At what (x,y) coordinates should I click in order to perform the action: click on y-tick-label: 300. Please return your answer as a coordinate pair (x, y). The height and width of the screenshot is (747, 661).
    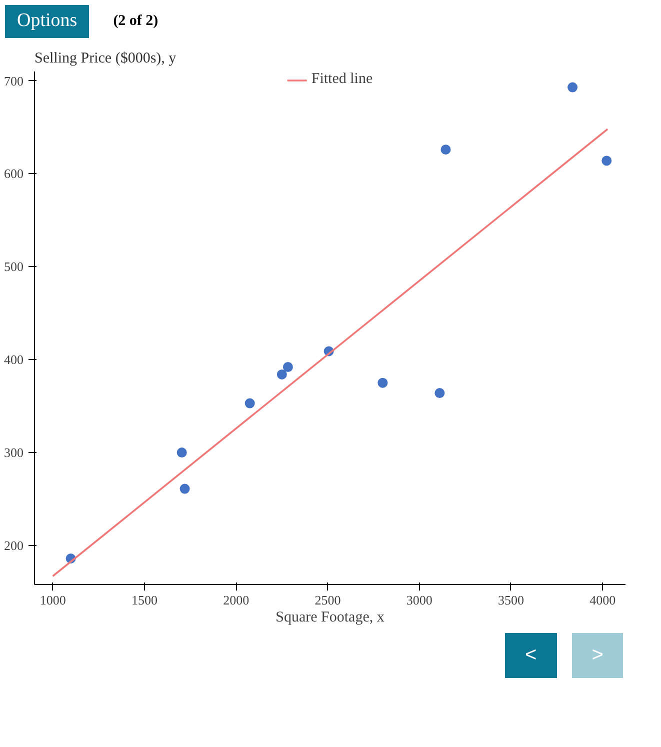
    Looking at the image, I should click on (14, 452).